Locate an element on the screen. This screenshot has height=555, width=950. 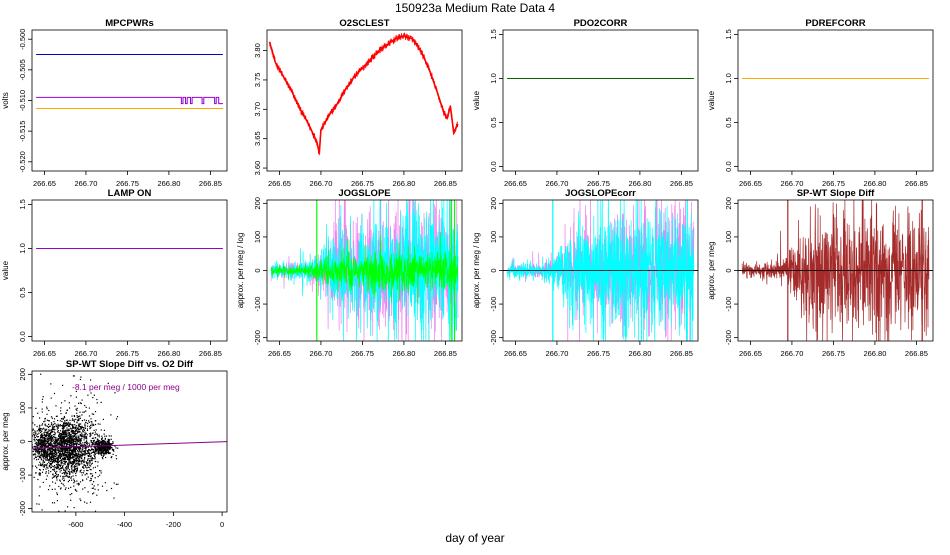
x-tick-label: 266.65 is located at coordinates (44, 353).